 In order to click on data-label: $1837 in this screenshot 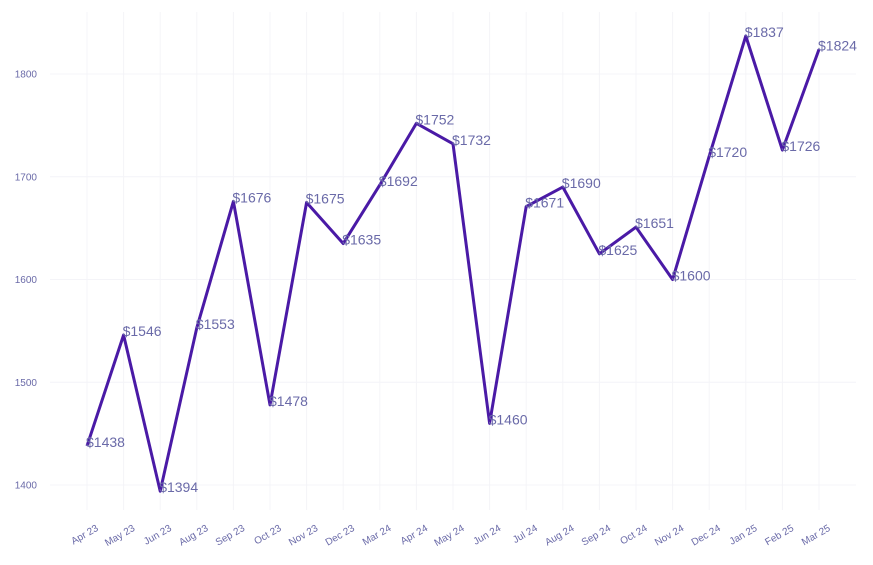, I will do `click(764, 32)`.